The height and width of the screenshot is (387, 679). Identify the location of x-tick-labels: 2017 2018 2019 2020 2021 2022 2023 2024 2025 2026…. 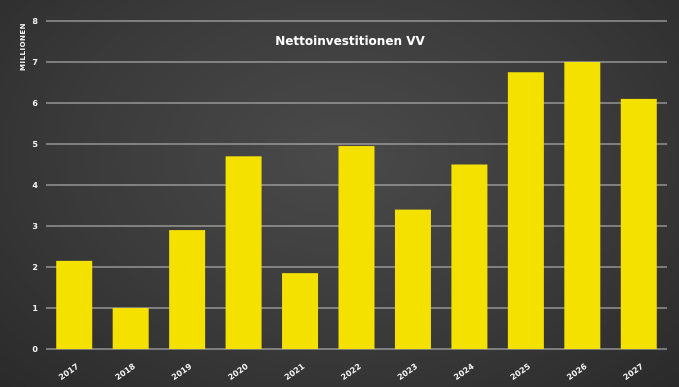
(351, 372).